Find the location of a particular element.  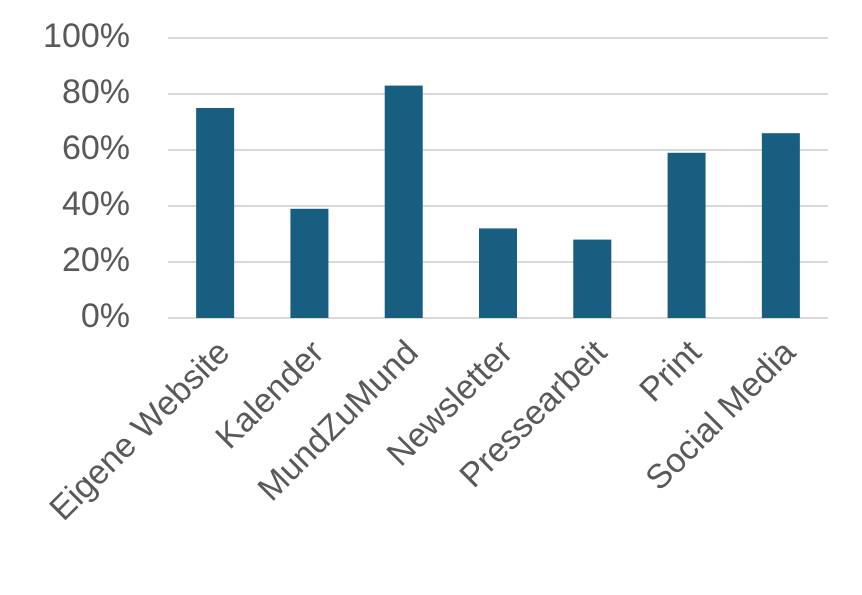

y-tick-label: 0% is located at coordinates (105, 316).